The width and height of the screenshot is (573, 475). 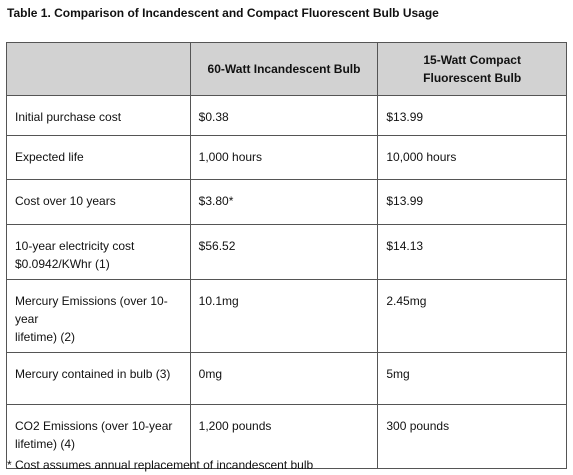 What do you see at coordinates (98, 378) in the screenshot?
I see `row-label: Mercury contained in bulb (3)` at bounding box center [98, 378].